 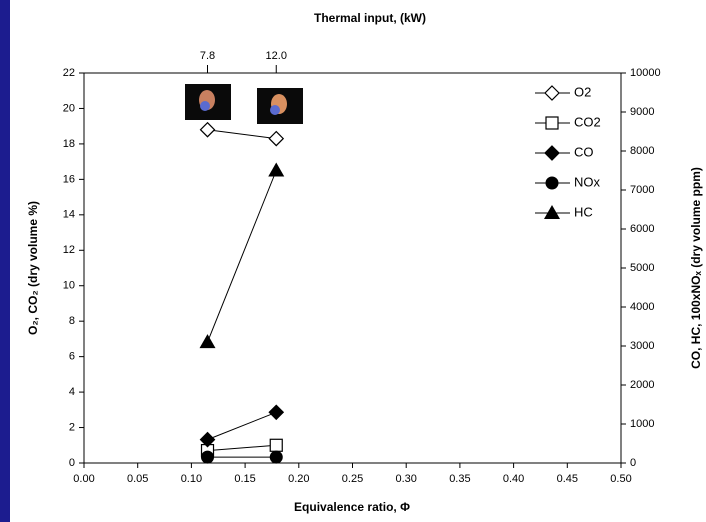 I want to click on x-tick-label: 0.50, so click(x=620, y=479).